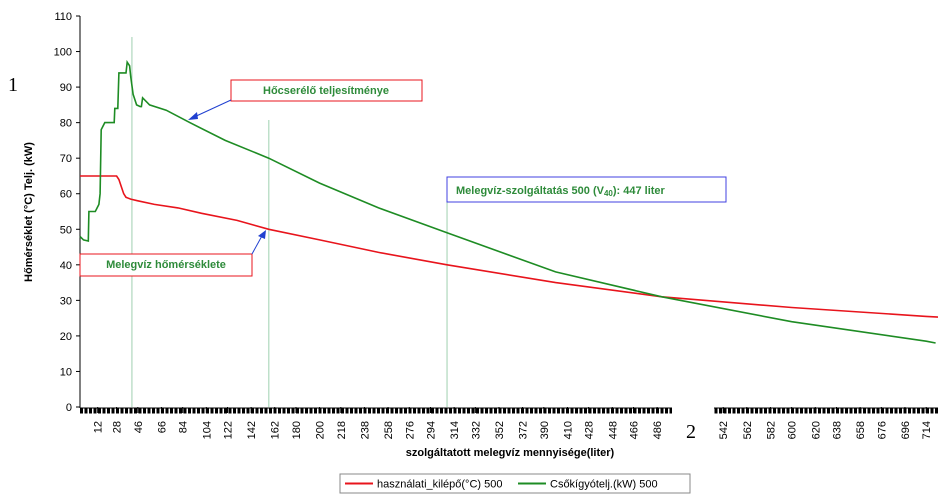  I want to click on y-tick-label: 0, so click(69, 408).